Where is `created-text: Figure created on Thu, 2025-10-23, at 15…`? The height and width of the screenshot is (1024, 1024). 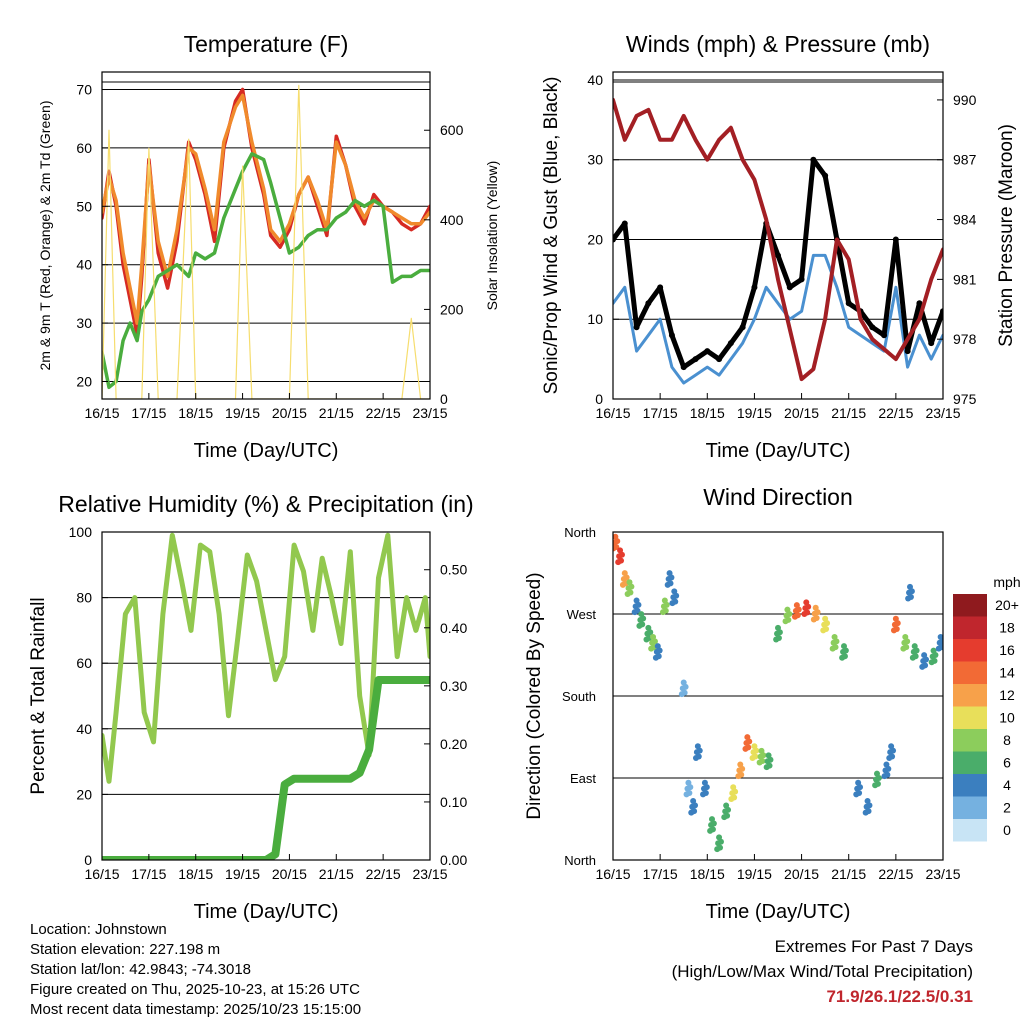
created-text: Figure created on Thu, 2025-10-23, at 15… is located at coordinates (195, 989).